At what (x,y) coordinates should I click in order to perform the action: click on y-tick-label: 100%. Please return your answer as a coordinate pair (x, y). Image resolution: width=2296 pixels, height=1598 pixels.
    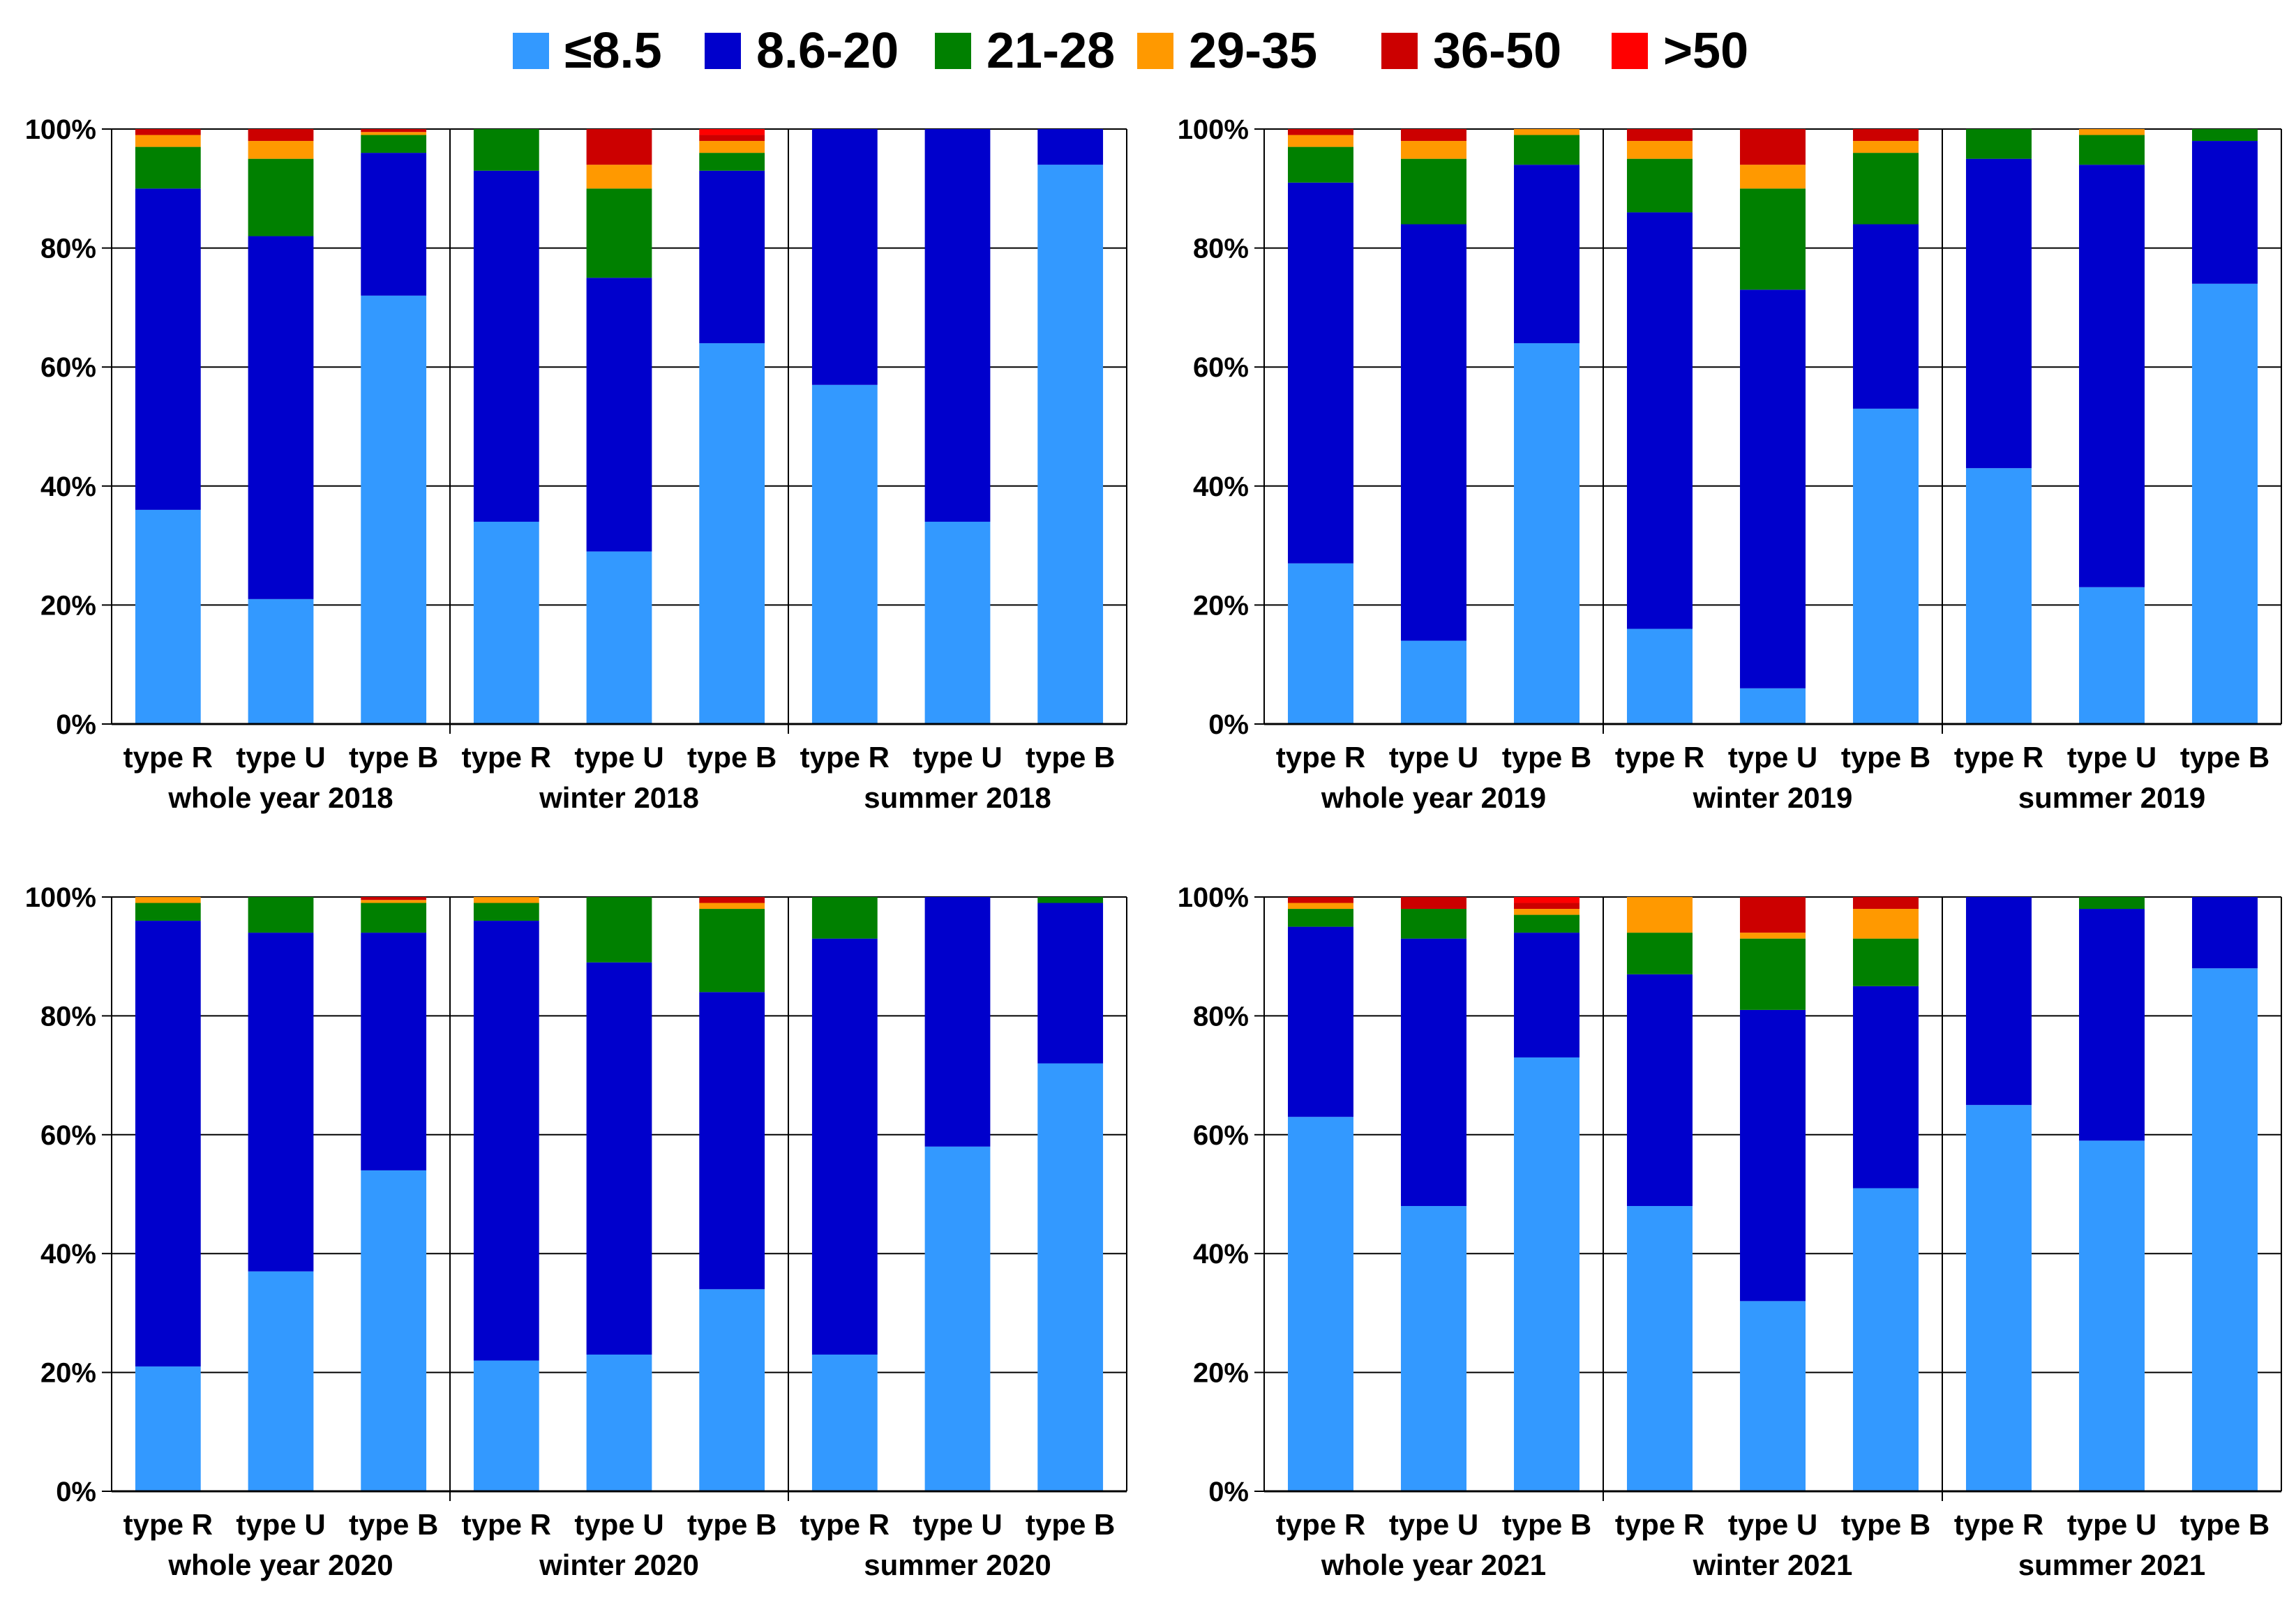
    Looking at the image, I should click on (1213, 129).